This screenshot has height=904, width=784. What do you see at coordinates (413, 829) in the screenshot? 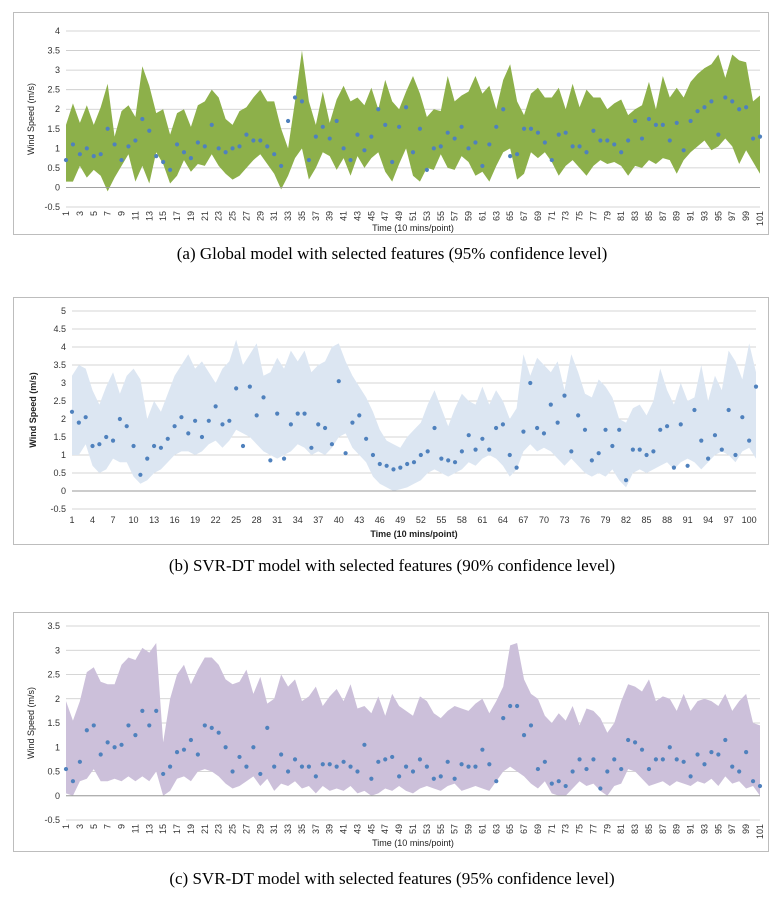
I see `x-tick-label: 51` at bounding box center [413, 829].